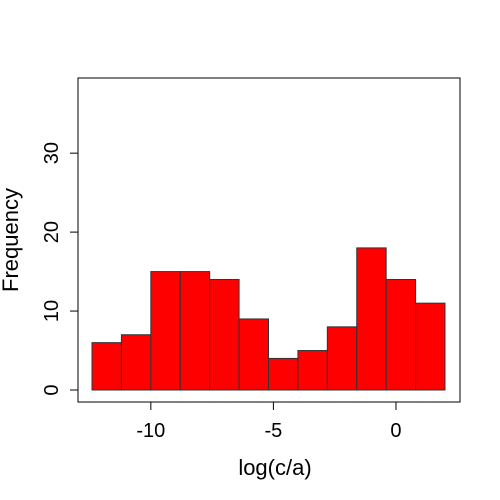 Image resolution: width=500 pixels, height=500 pixels. What do you see at coordinates (60, 269) in the screenshot?
I see `y-axis: 0 10 20 30` at bounding box center [60, 269].